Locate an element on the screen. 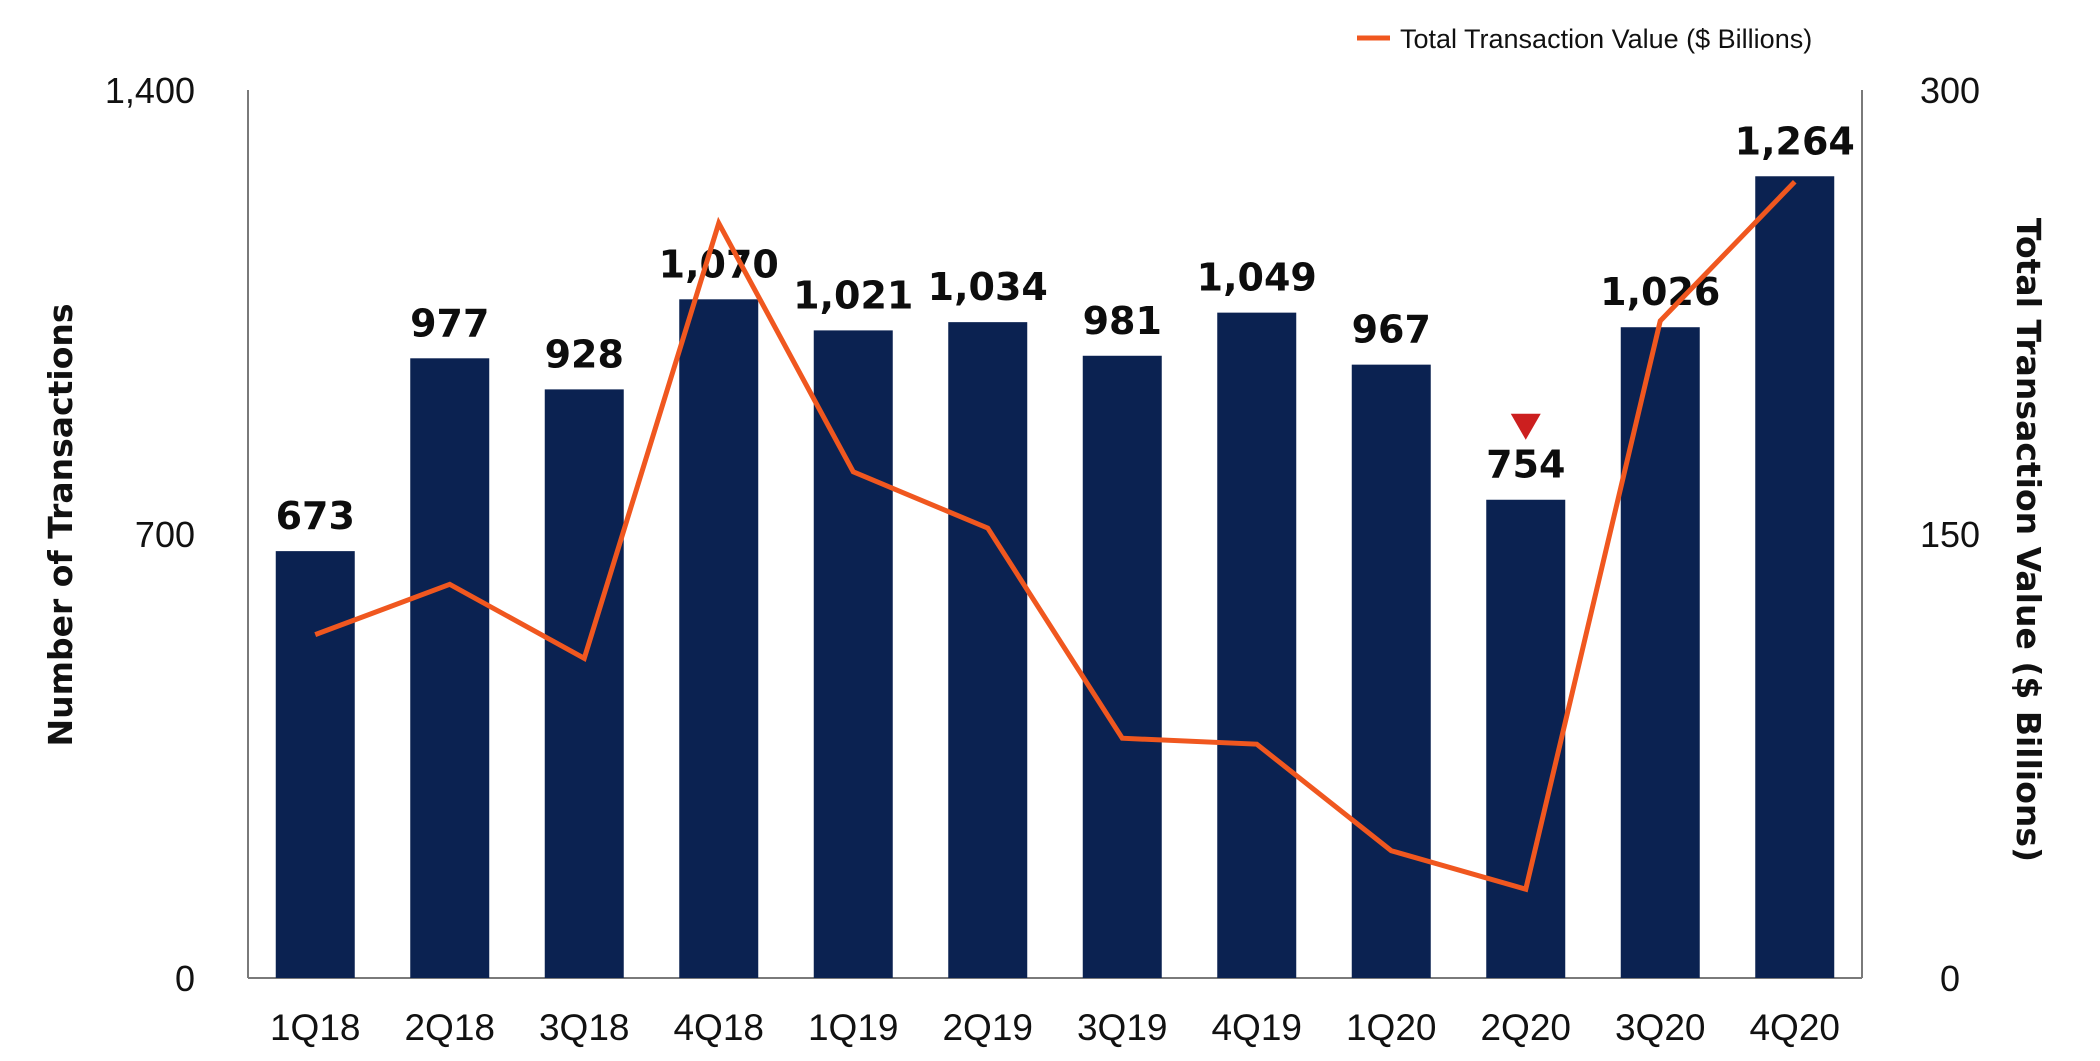 The width and height of the screenshot is (2100, 1061). category-label: 3Q19 is located at coordinates (1122, 1027).